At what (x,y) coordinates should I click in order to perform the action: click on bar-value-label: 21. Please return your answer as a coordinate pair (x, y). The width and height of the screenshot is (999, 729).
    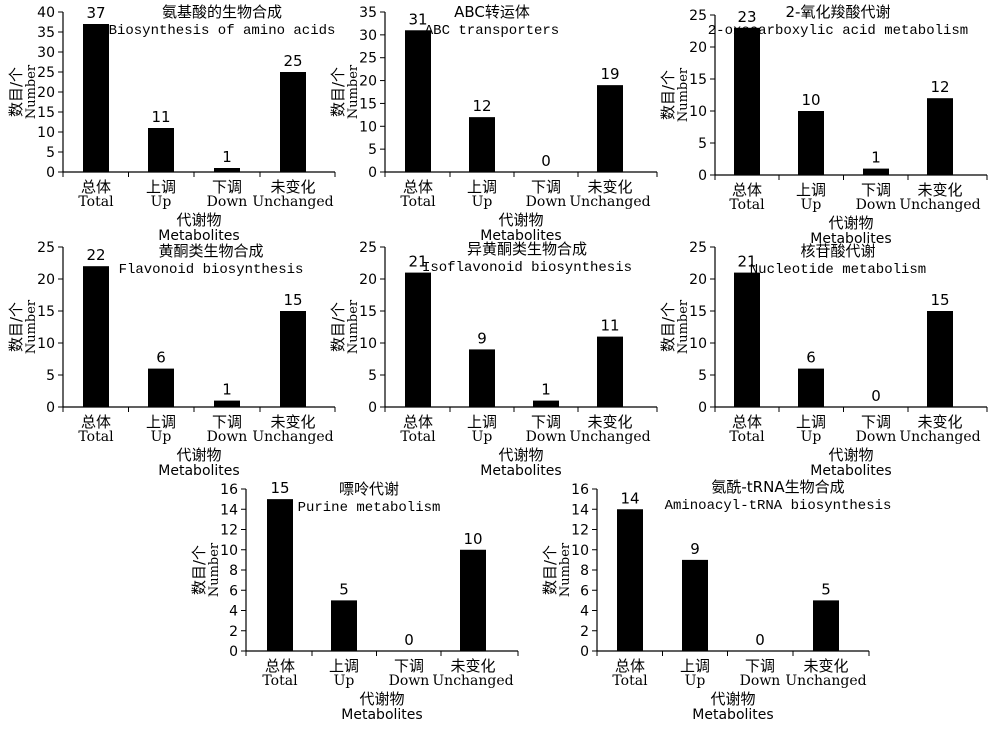
    Looking at the image, I should click on (417, 262).